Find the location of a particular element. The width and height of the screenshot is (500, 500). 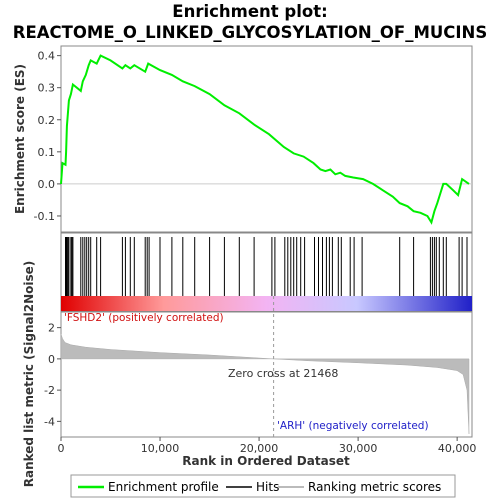

legend-hits-label: Hits is located at coordinates (267, 487).